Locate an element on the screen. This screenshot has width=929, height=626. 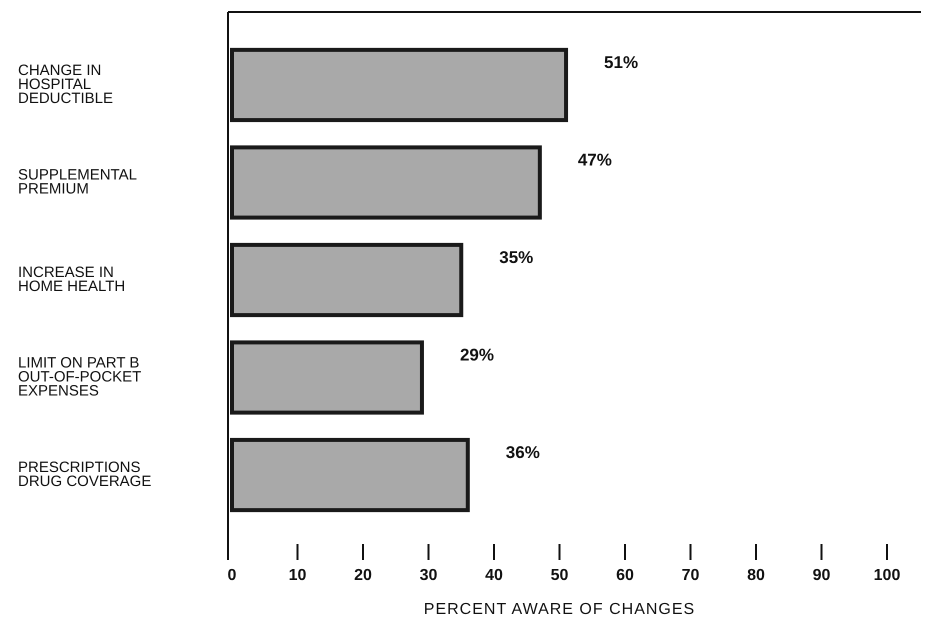
x-tick-label: 50 is located at coordinates (559, 575).